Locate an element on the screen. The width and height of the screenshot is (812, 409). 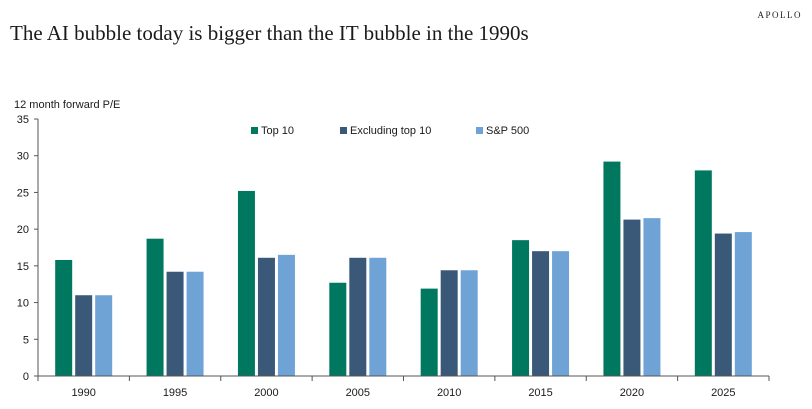
x-tick-label: 1995 is located at coordinates (175, 393).